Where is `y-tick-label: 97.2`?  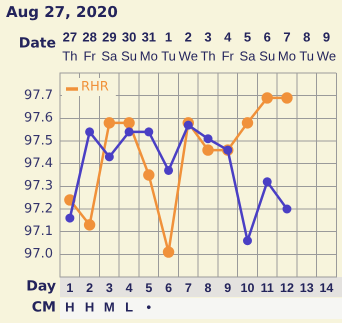 y-tick-label: 97.2 is located at coordinates (38, 208).